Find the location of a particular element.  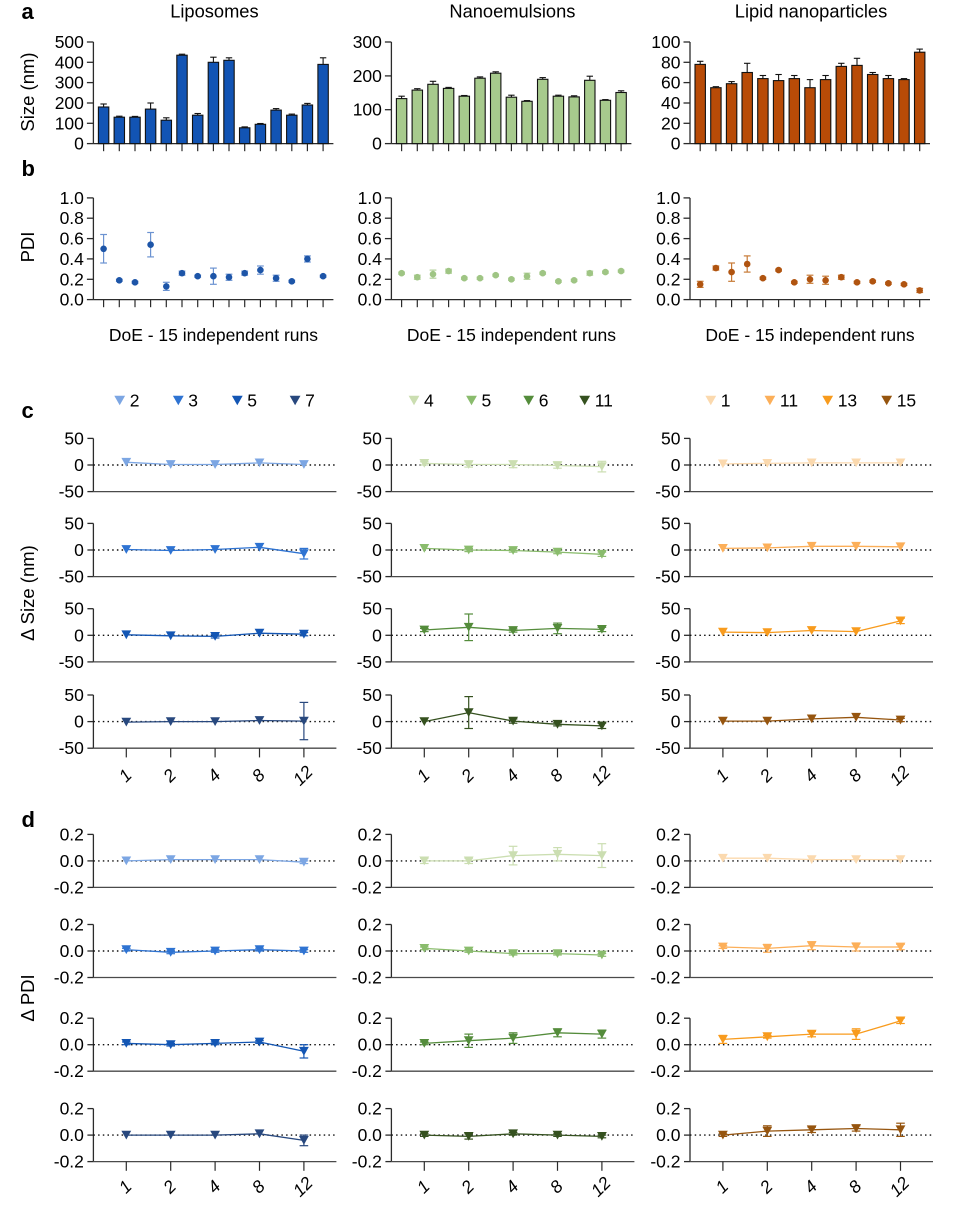

svg-text: PDI is located at coordinates (27, 247).